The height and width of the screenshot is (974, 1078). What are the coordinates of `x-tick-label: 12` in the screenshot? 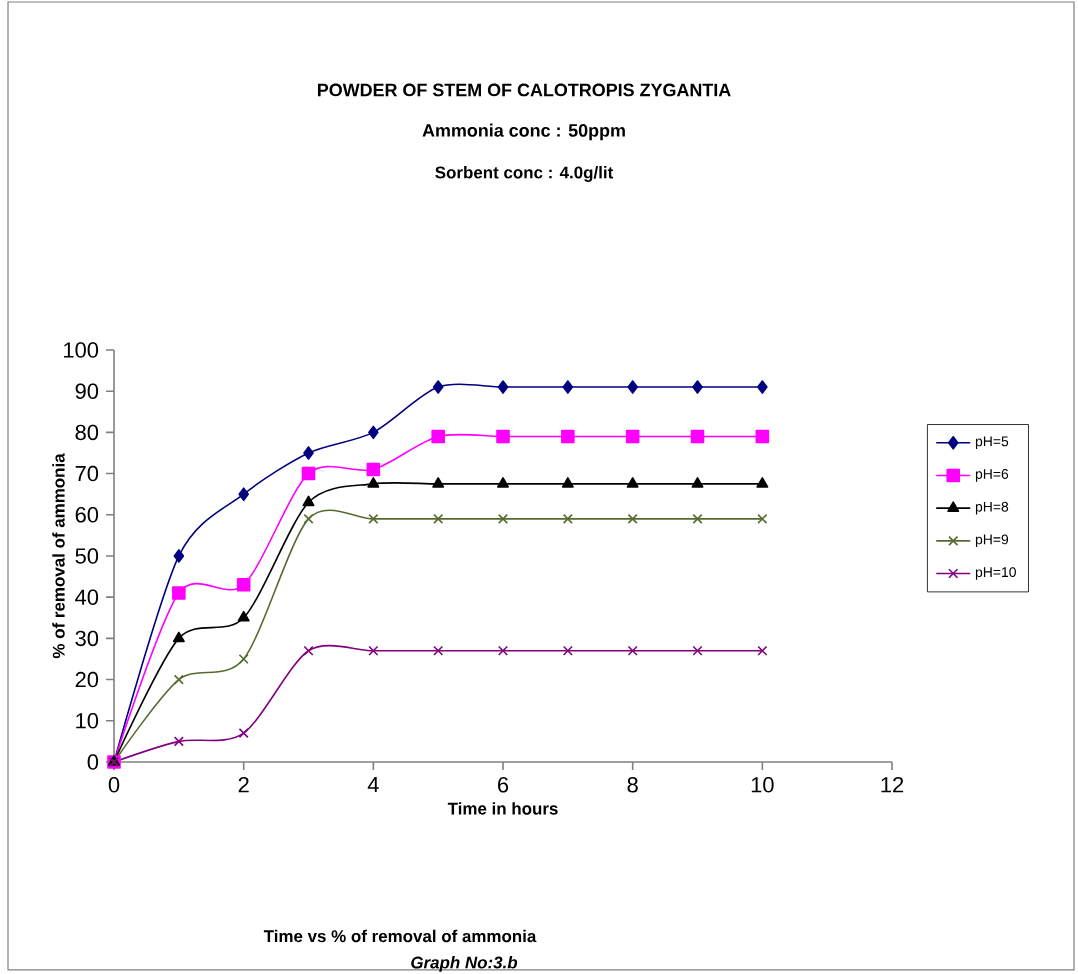 It's located at (892, 785).